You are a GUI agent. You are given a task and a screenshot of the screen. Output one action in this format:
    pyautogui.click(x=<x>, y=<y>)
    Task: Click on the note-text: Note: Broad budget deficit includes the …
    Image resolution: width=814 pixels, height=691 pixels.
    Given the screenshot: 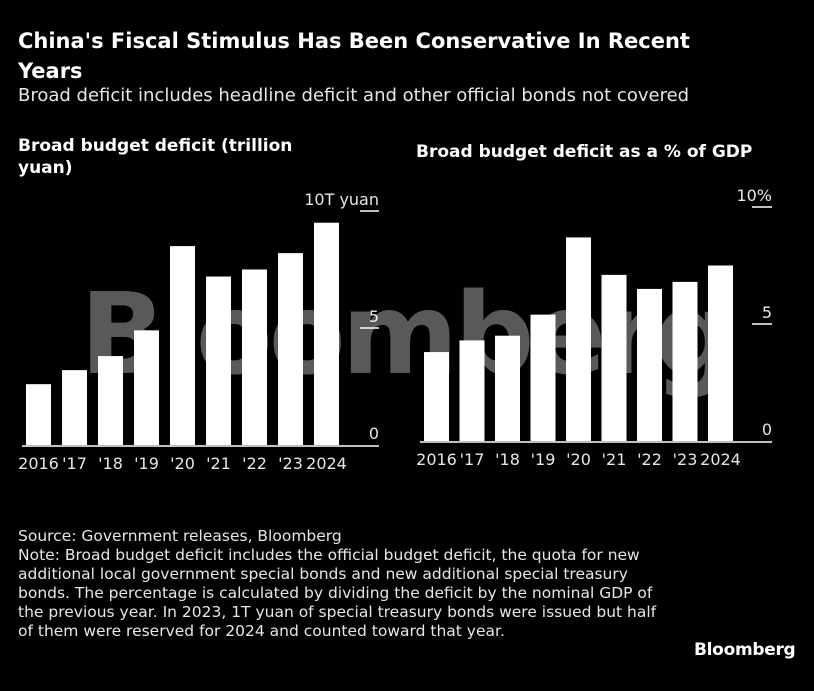 What is the action you would take?
    pyautogui.click(x=337, y=593)
    